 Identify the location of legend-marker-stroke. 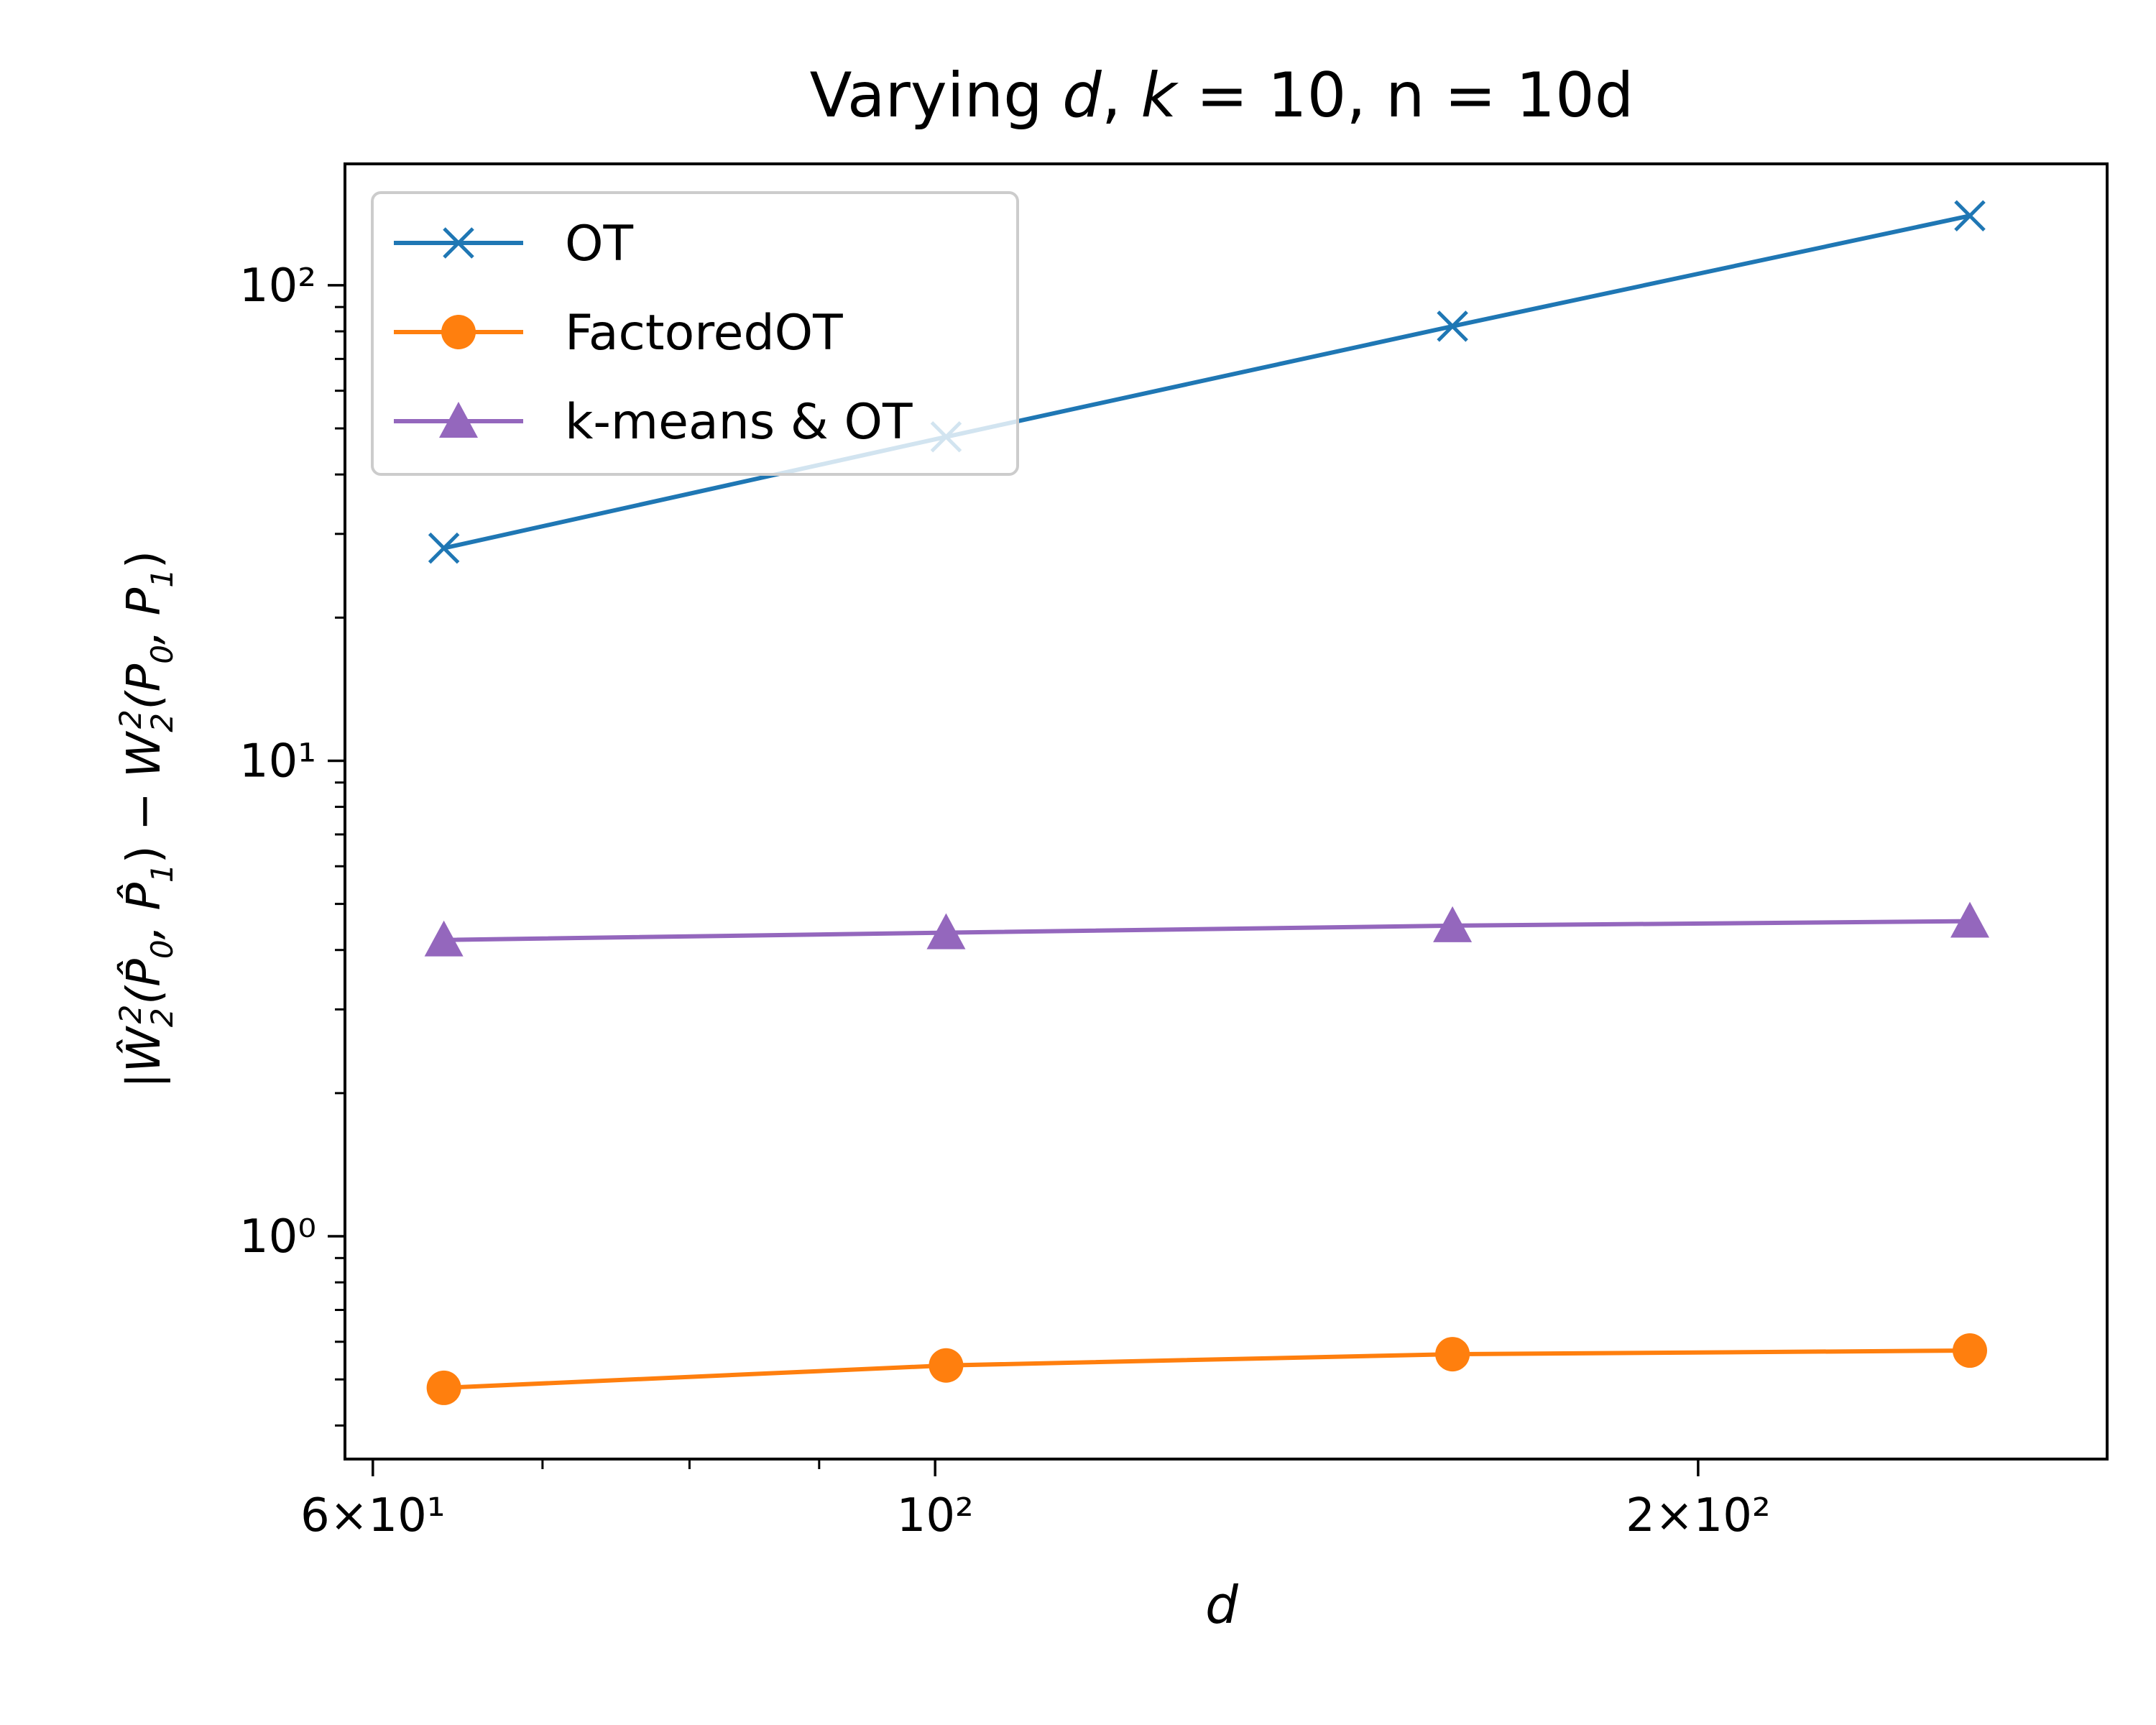
(459, 243).